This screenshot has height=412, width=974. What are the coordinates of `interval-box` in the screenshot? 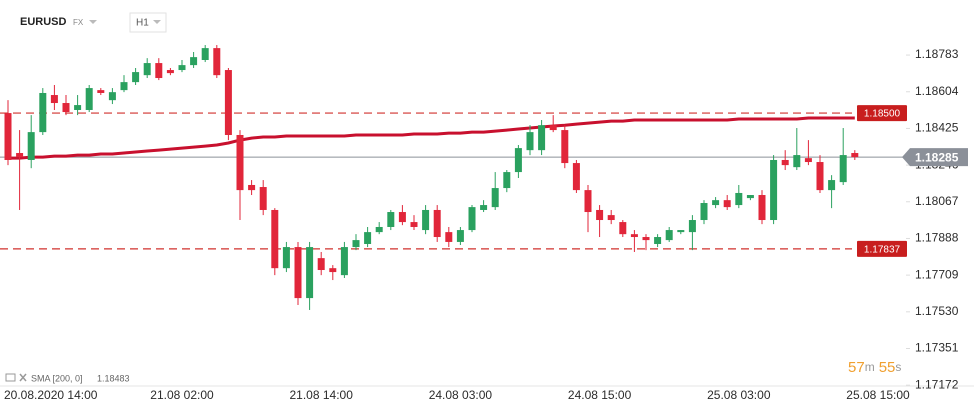 It's located at (148, 22).